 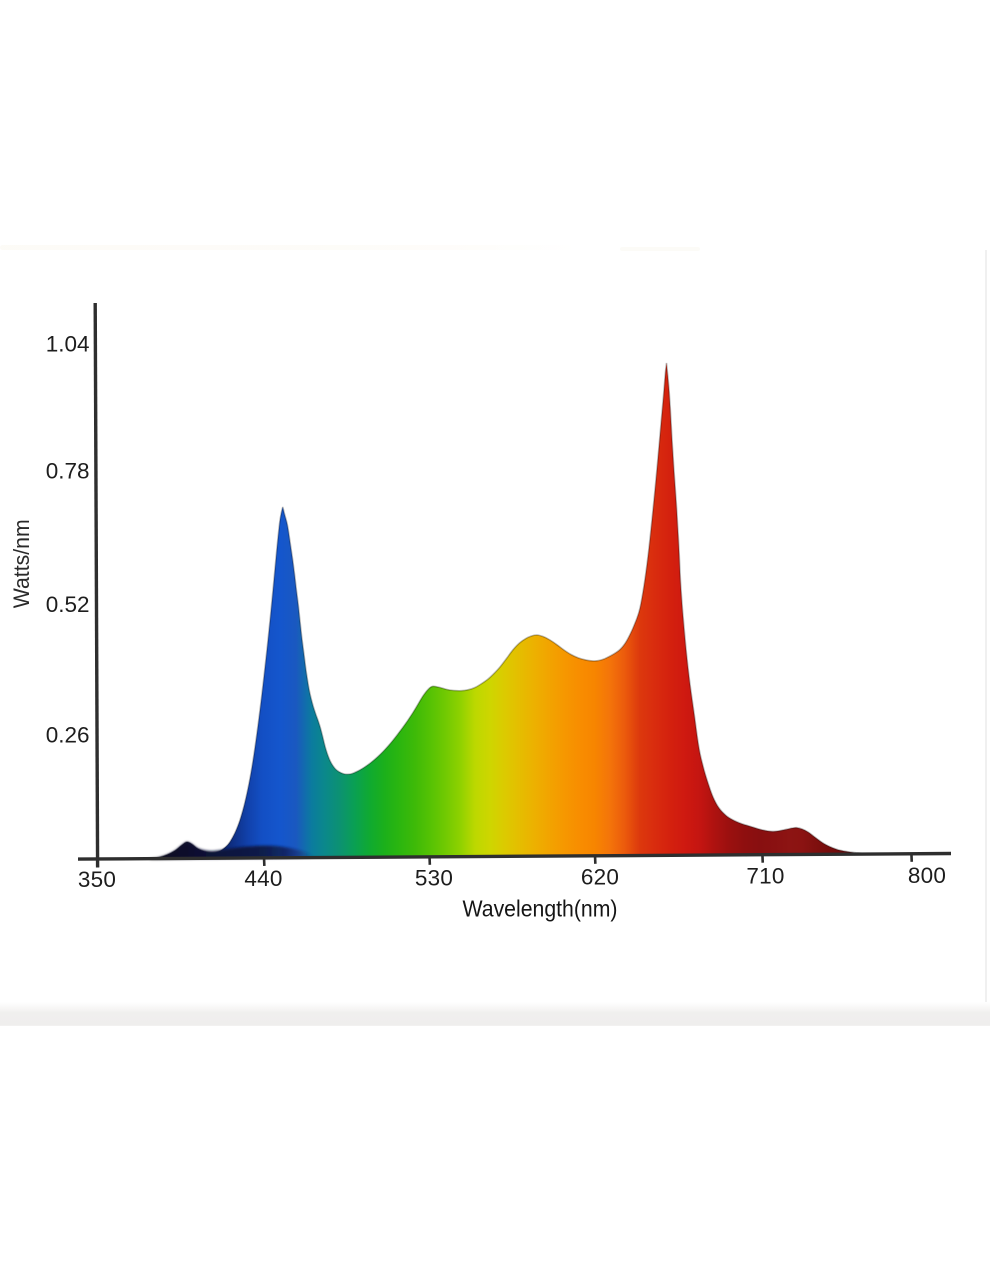 What do you see at coordinates (600, 877) in the screenshot?
I see `svg-text: 620` at bounding box center [600, 877].